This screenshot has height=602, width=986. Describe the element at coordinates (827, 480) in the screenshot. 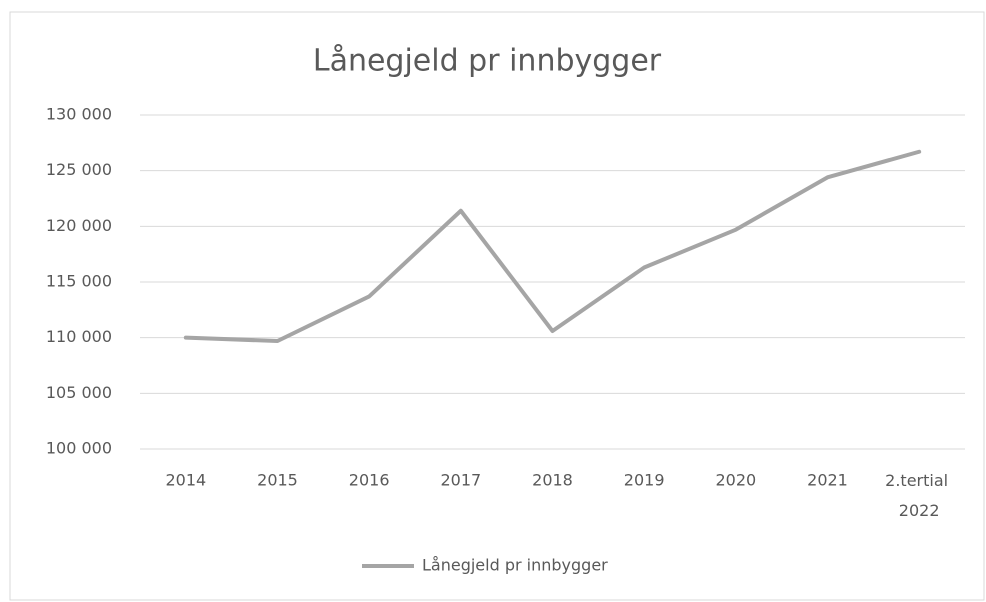

I see `x-tick-label: 2021` at that location.